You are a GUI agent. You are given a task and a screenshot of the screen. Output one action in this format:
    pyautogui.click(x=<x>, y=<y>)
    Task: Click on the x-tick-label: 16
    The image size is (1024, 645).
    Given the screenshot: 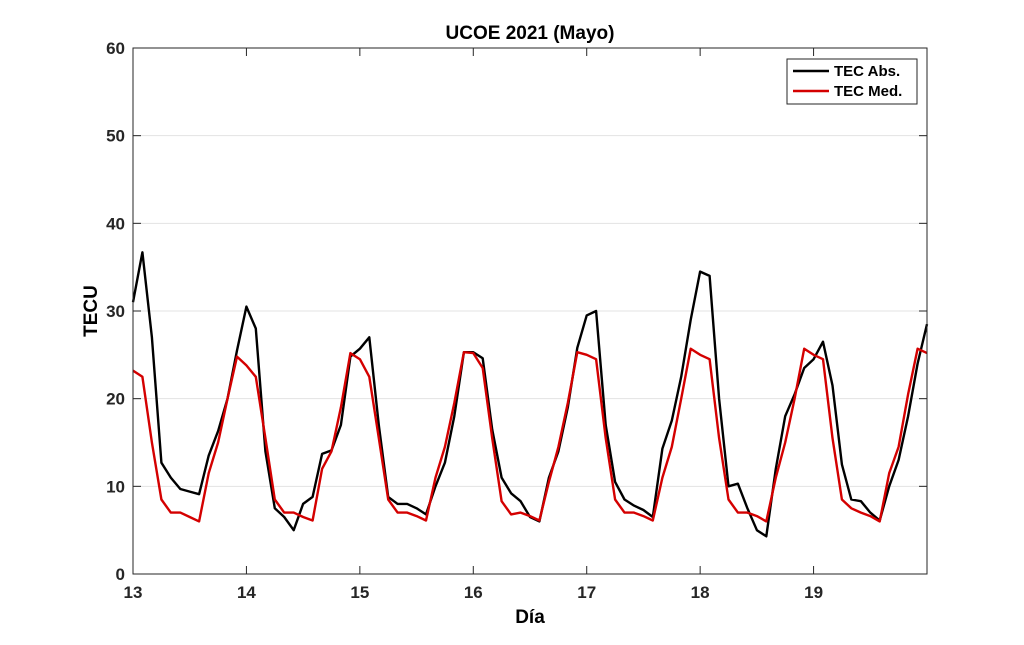 What is the action you would take?
    pyautogui.click(x=473, y=592)
    